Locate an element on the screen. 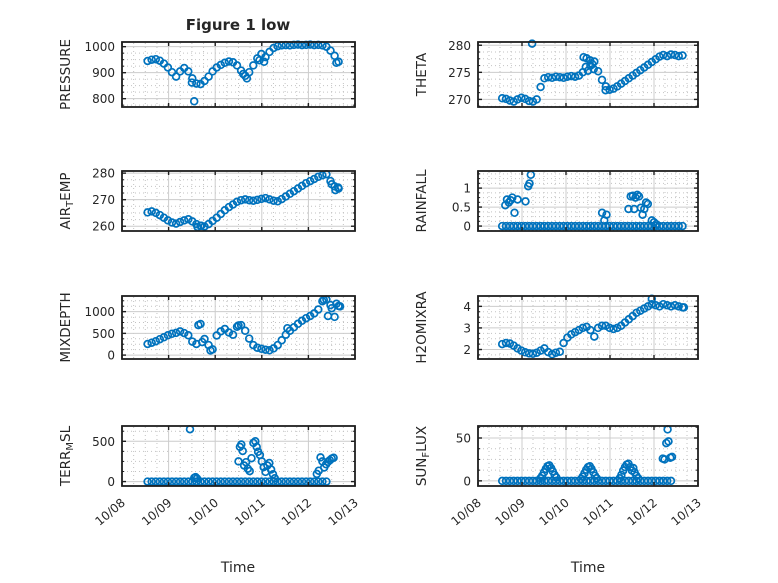  subplot-air_temp: 260 270 280 AIRTEMP is located at coordinates (207, 200).